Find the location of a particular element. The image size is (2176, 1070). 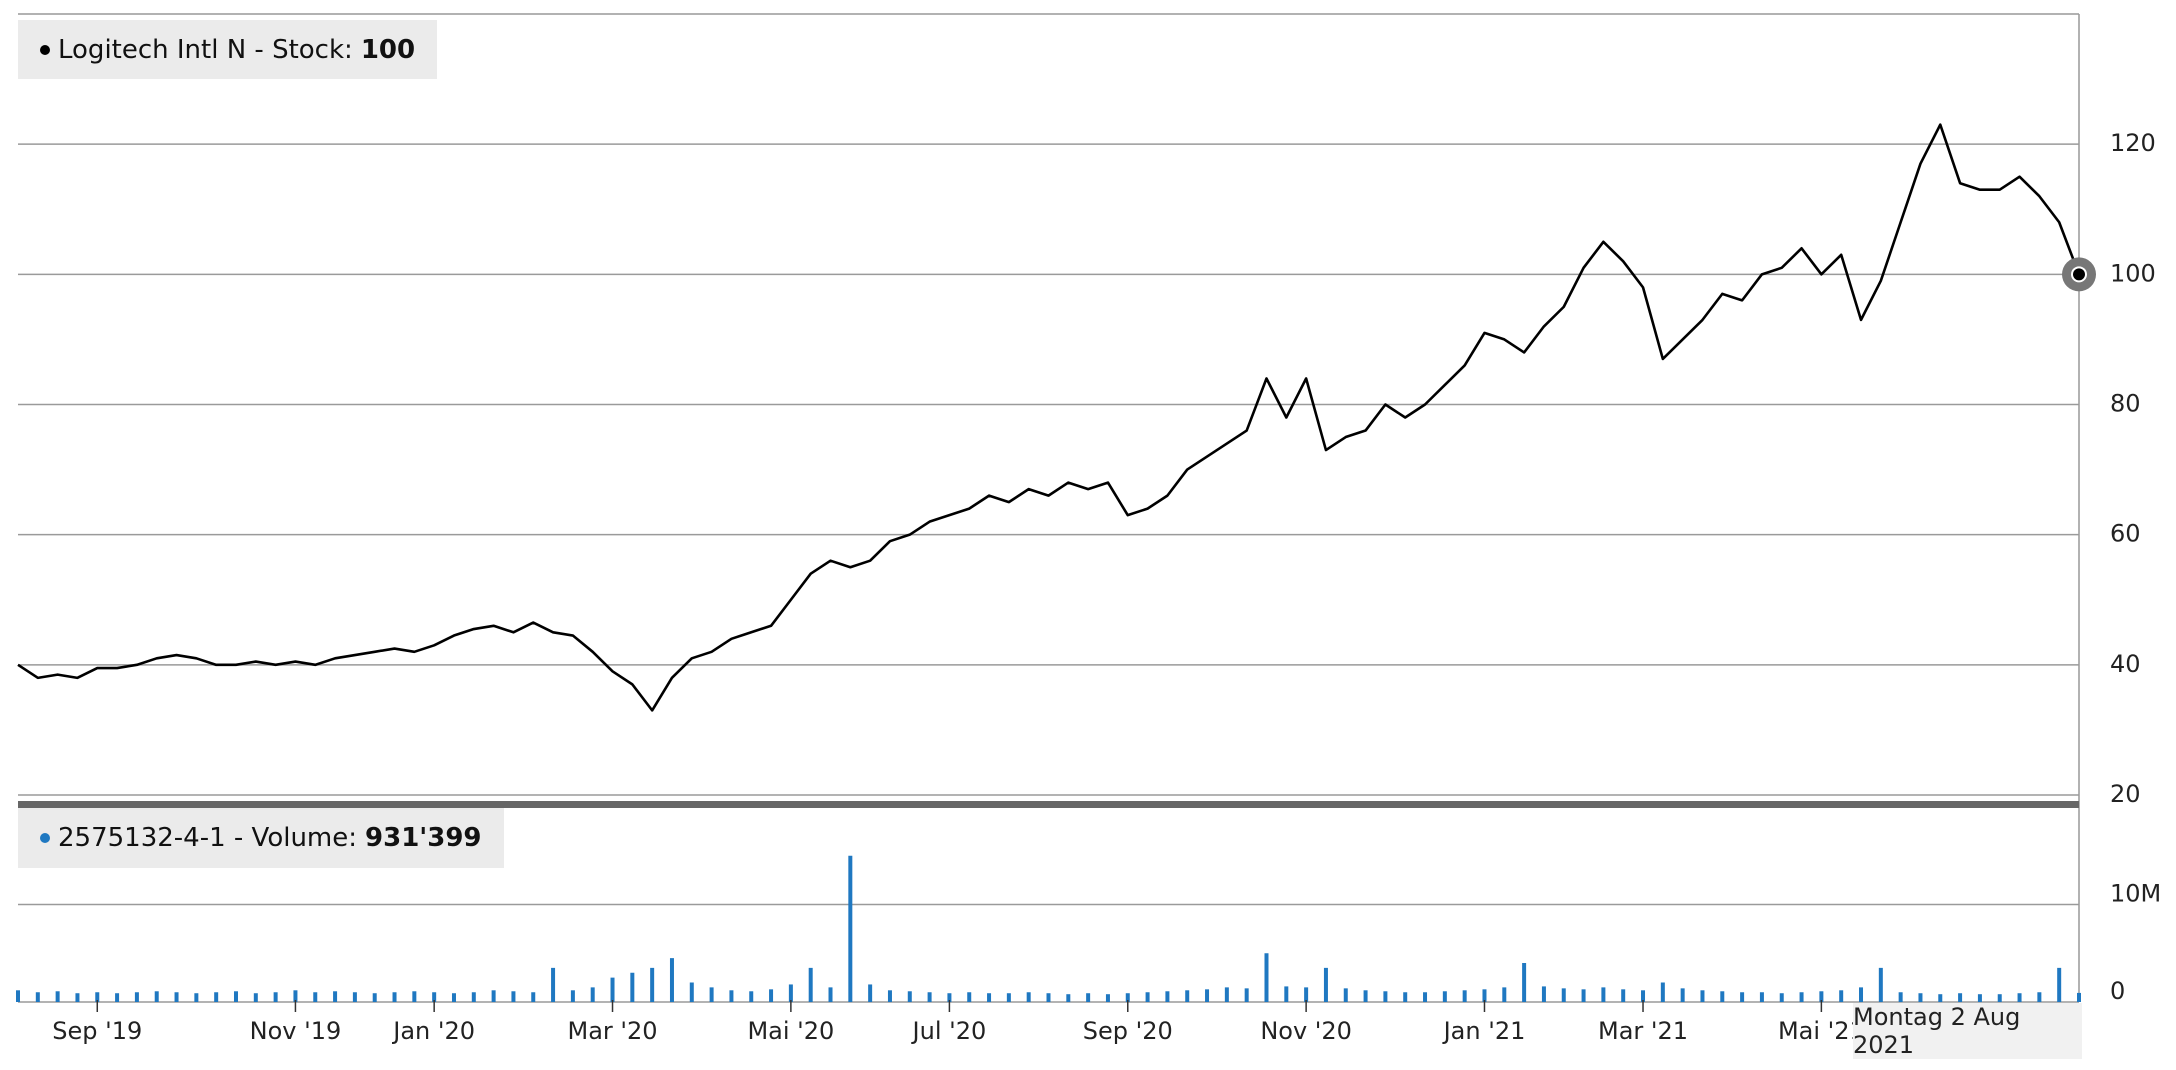

y-tick-label: 100 is located at coordinates (2133, 273).